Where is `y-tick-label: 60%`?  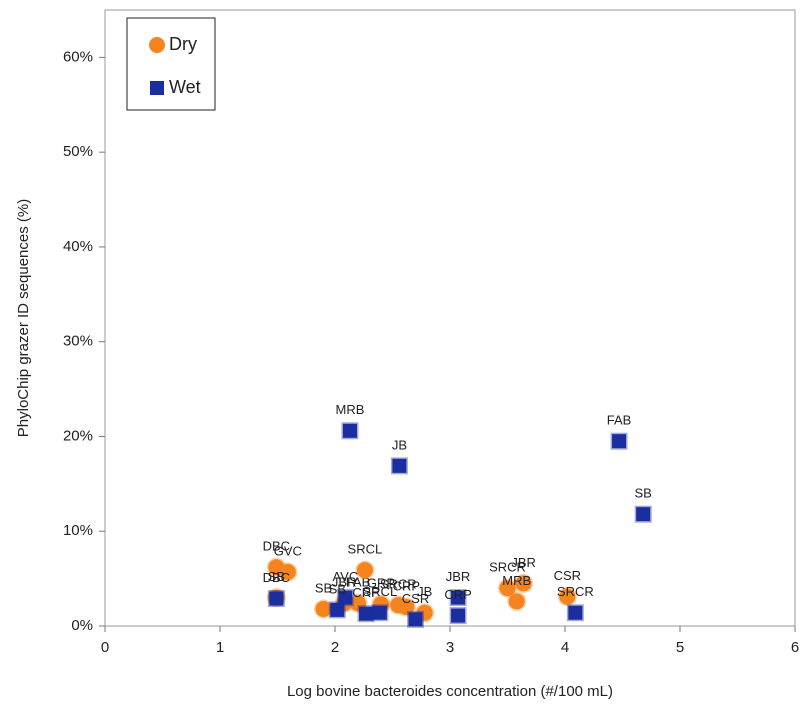 y-tick-label: 60% is located at coordinates (78, 56).